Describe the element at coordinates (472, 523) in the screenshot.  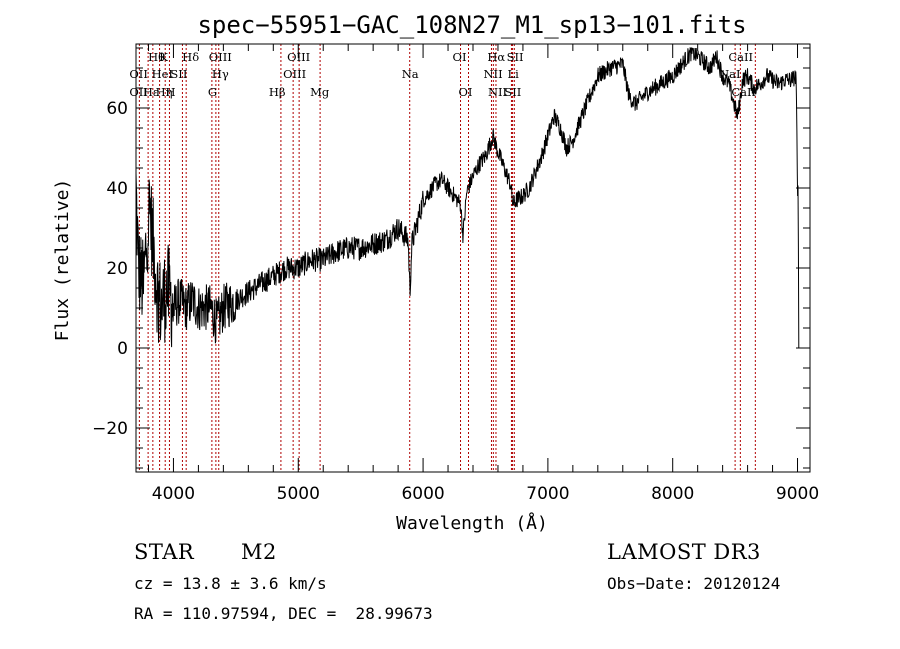
I see `x-axis-label: Wavelength (Å)` at that location.